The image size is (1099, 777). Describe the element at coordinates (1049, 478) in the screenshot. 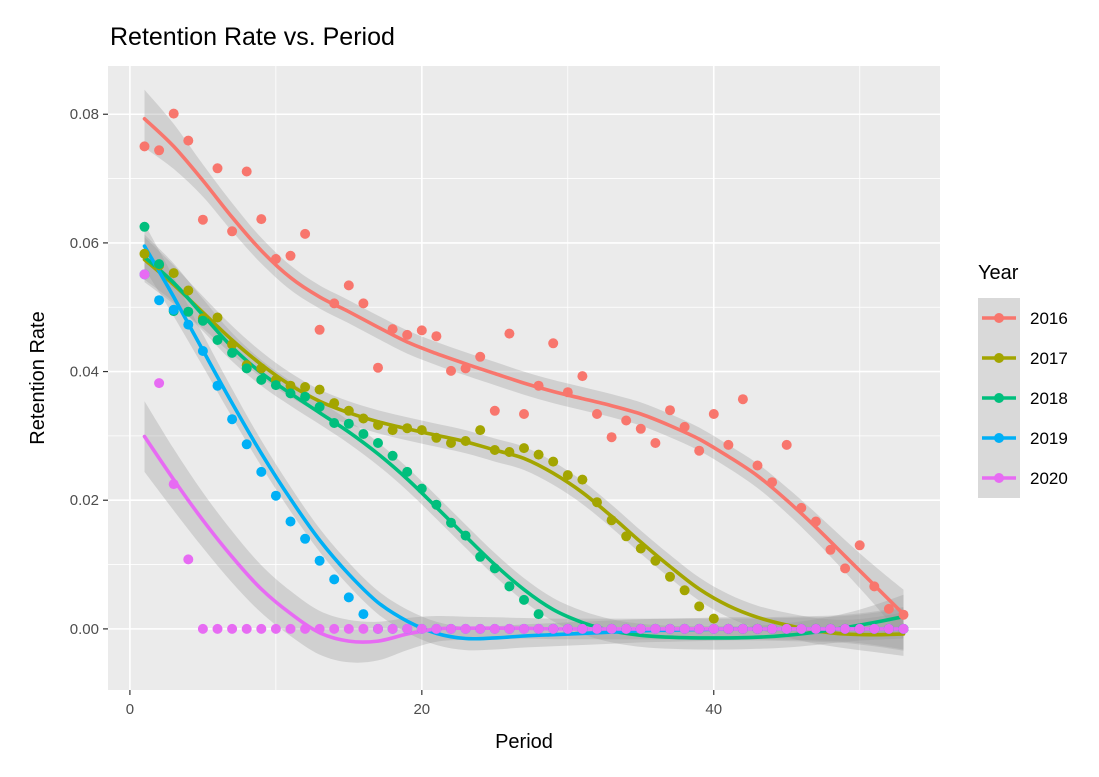

I see `legend-label: 2020` at that location.